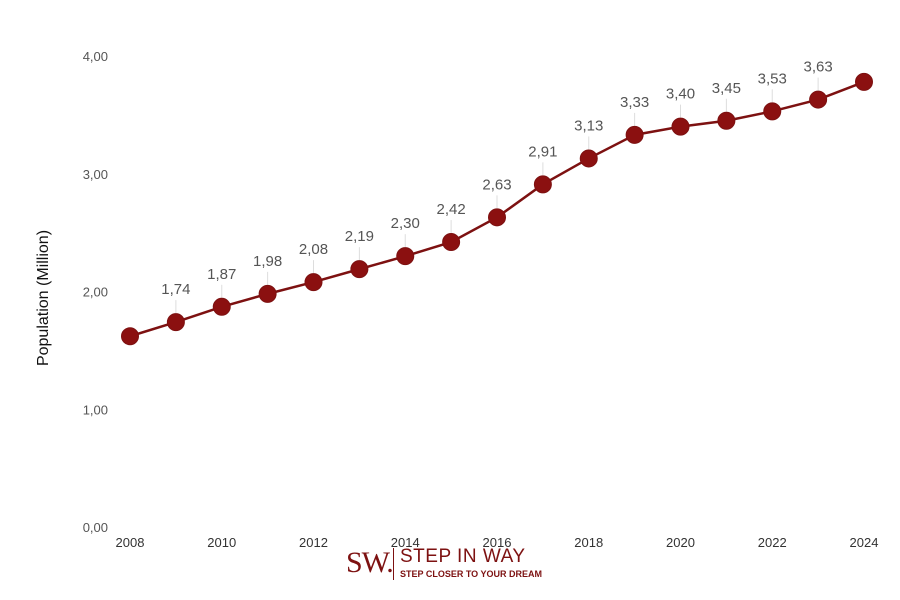 The width and height of the screenshot is (900, 600). Describe the element at coordinates (451, 209) in the screenshot. I see `data-label: 2,42` at that location.